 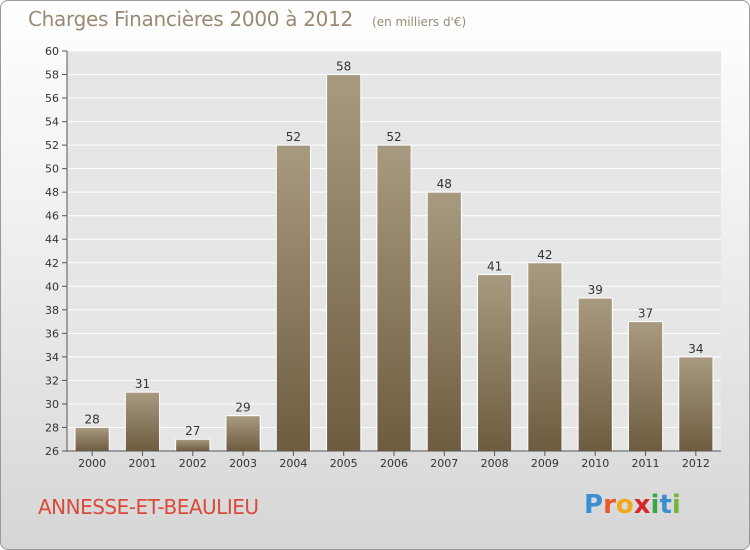 What do you see at coordinates (646, 463) in the screenshot?
I see `x-tick-label: 2011` at bounding box center [646, 463].